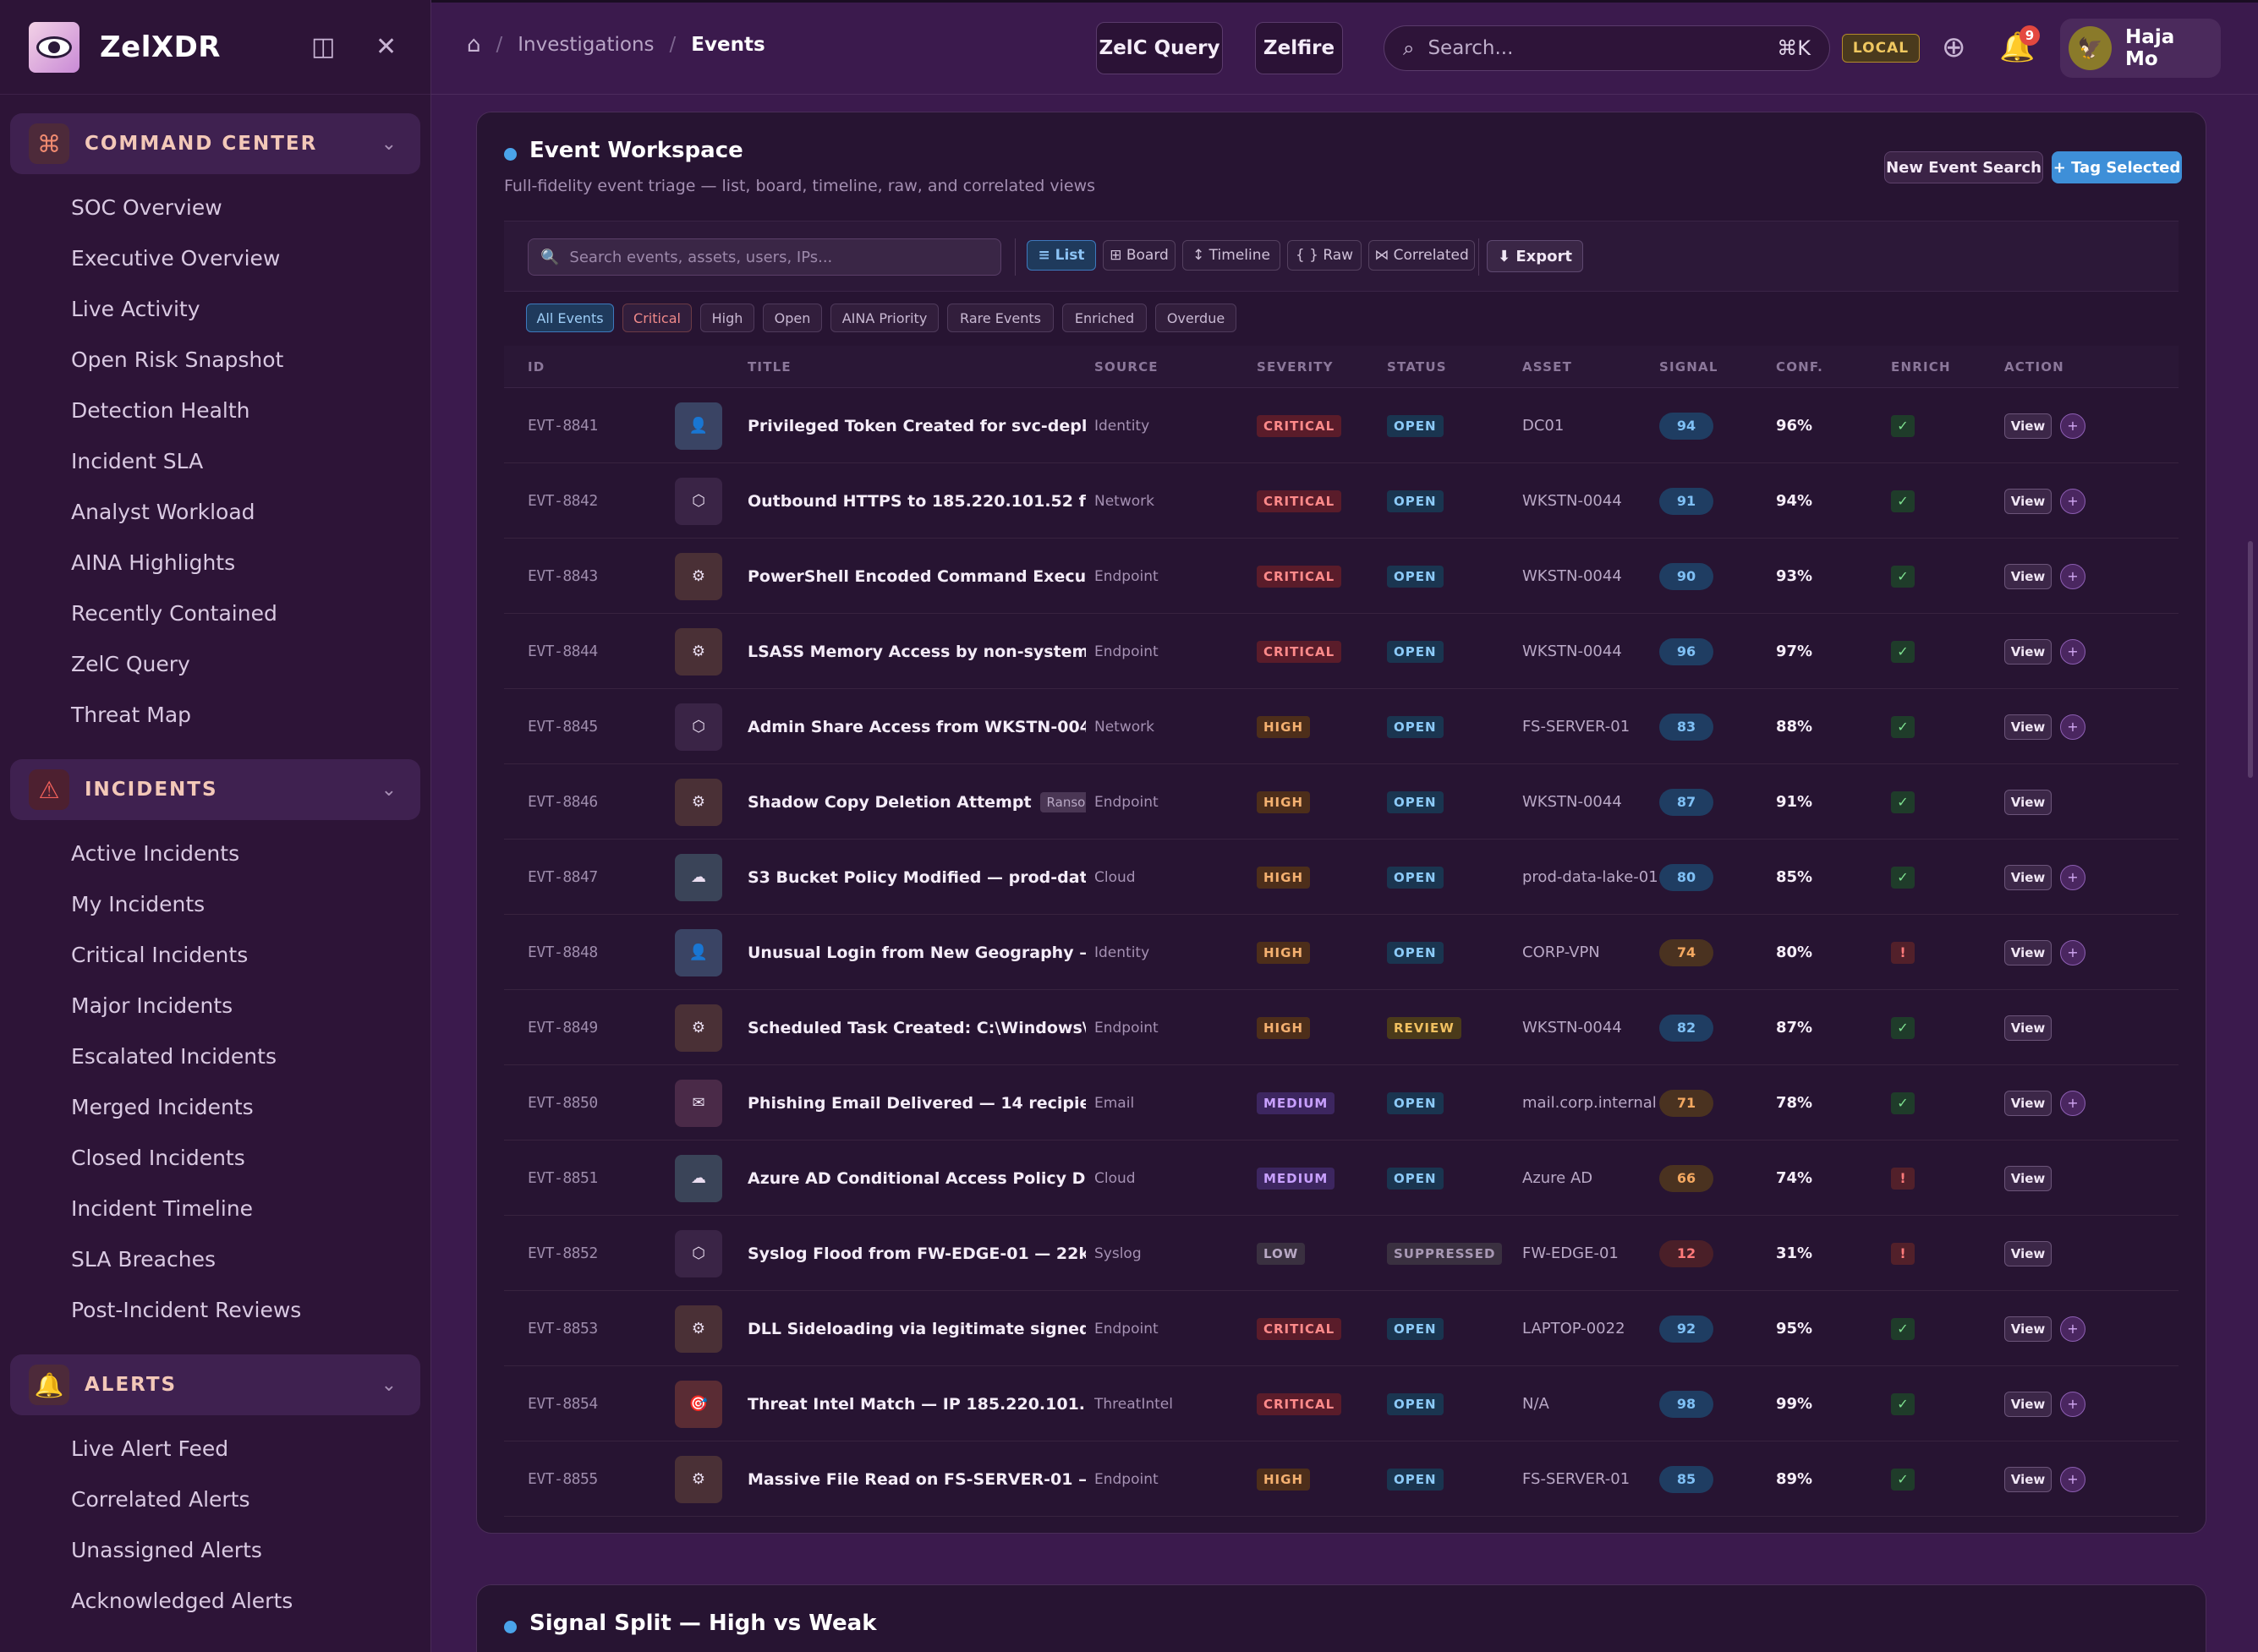 This screenshot has height=1652, width=2258. What do you see at coordinates (1295, 367) in the screenshot?
I see `col-severity: SEVERITY` at bounding box center [1295, 367].